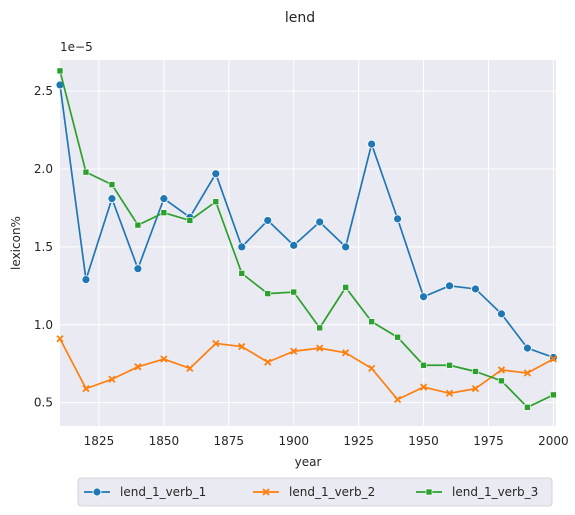  What do you see at coordinates (43, 169) in the screenshot?
I see `y-tick-label: 2.0` at bounding box center [43, 169].